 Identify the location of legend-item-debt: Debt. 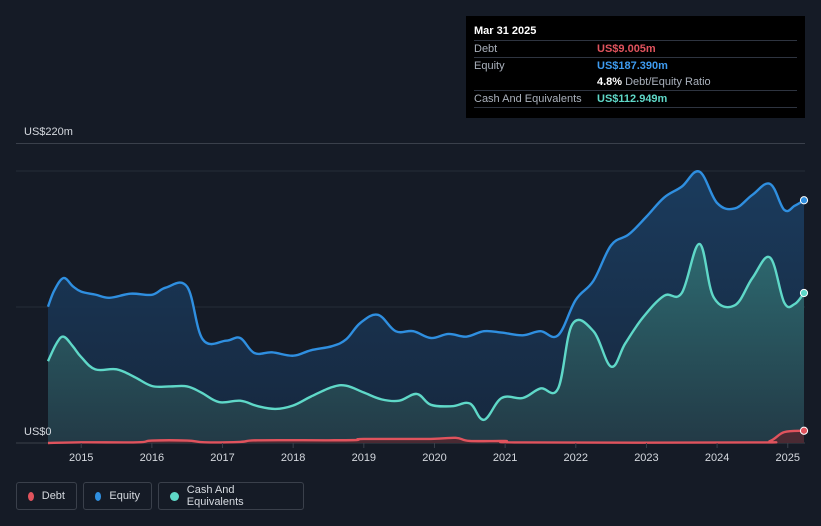
(46, 496).